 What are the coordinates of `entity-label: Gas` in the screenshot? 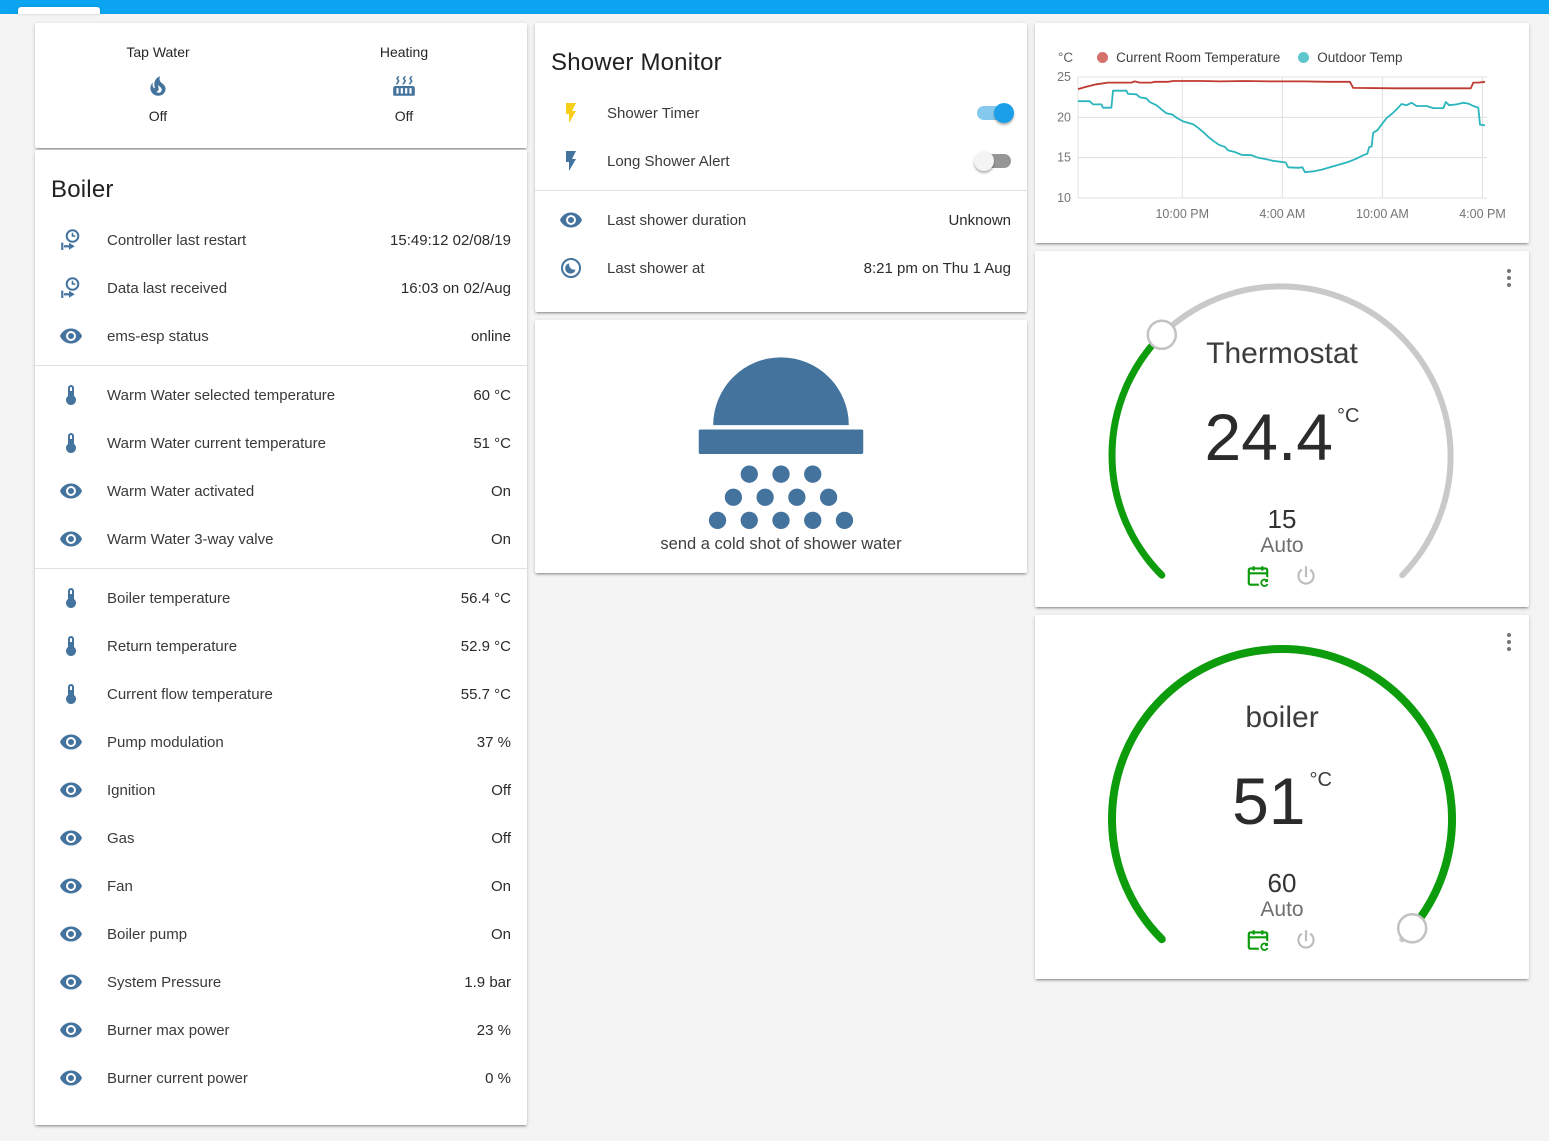 It's located at (121, 838).